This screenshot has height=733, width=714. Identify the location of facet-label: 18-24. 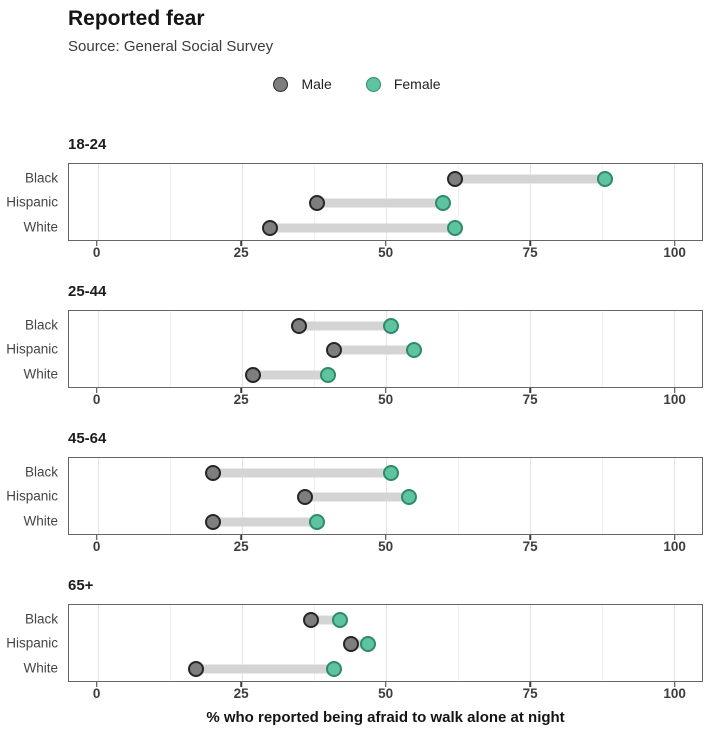
(87, 144).